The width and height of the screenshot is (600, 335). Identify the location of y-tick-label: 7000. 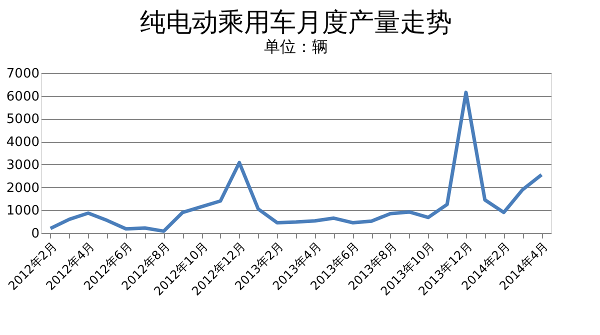
(23, 74).